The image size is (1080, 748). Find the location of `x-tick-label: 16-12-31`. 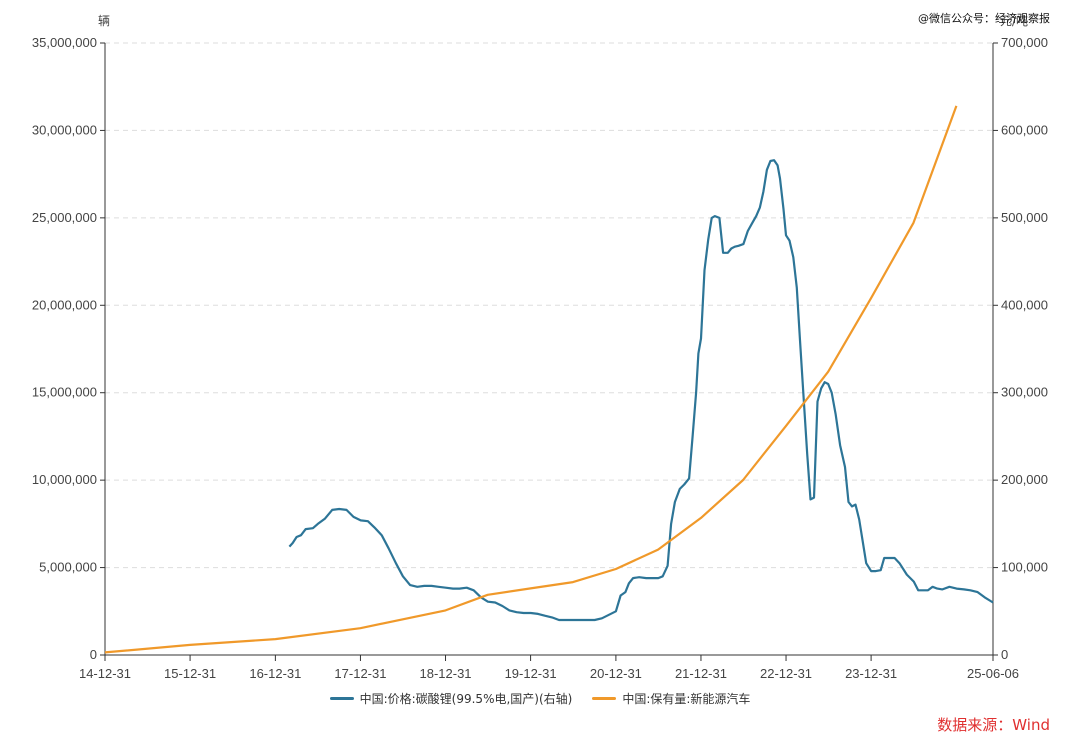

x-tick-label: 16-12-31 is located at coordinates (275, 673).